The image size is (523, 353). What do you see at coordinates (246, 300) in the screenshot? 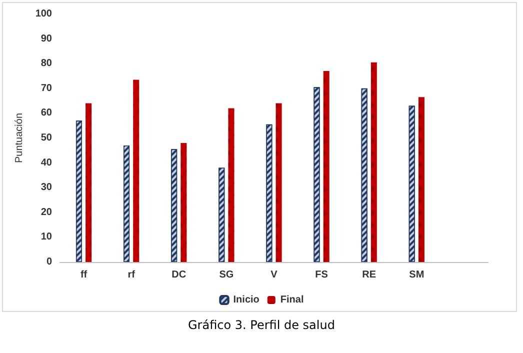
I see `legend-label: Inicio` at bounding box center [246, 300].